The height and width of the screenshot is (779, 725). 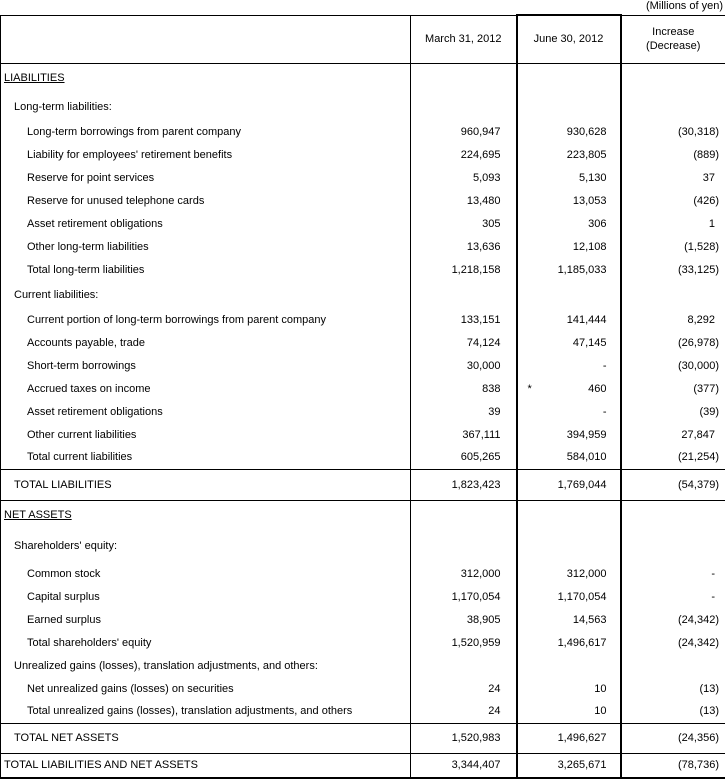 I want to click on value-jun30: 394,959, so click(x=586, y=434).